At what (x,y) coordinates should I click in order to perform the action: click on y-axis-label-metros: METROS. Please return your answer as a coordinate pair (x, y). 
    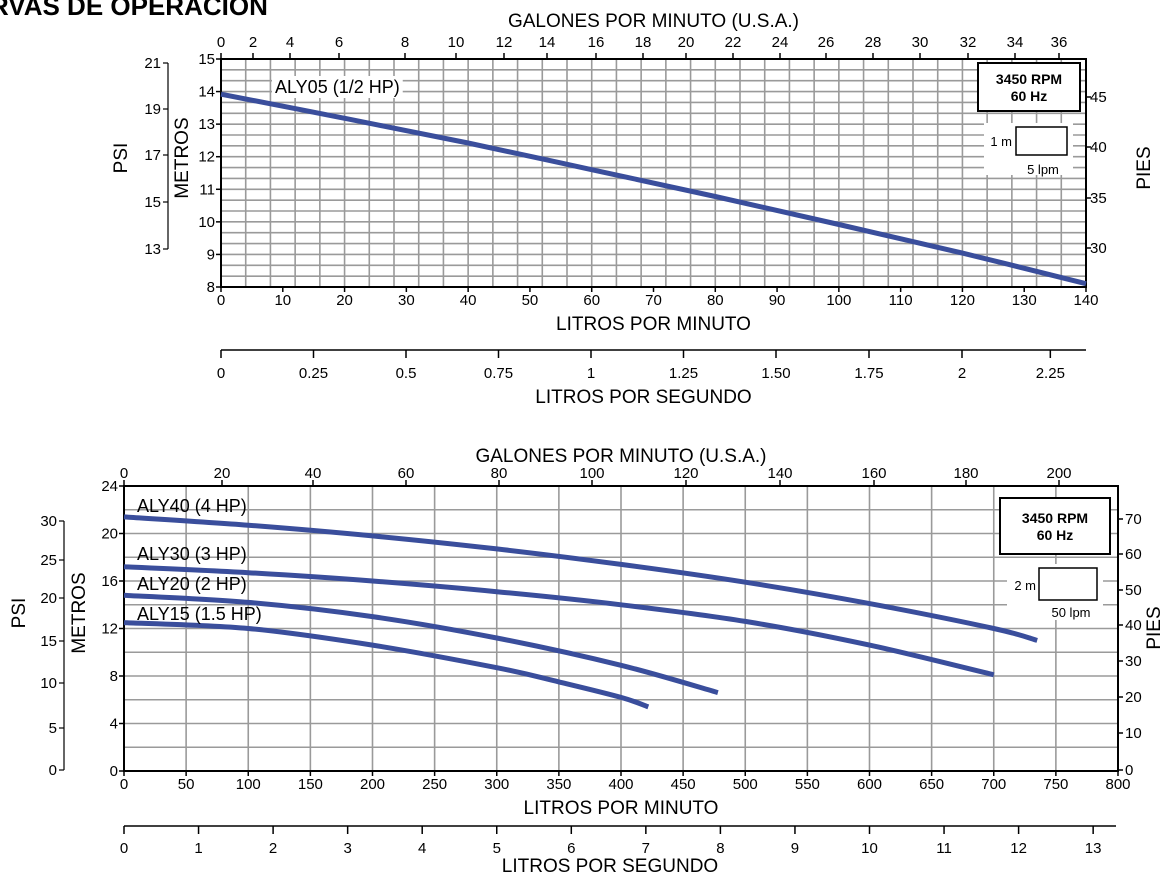
    Looking at the image, I should click on (79, 612).